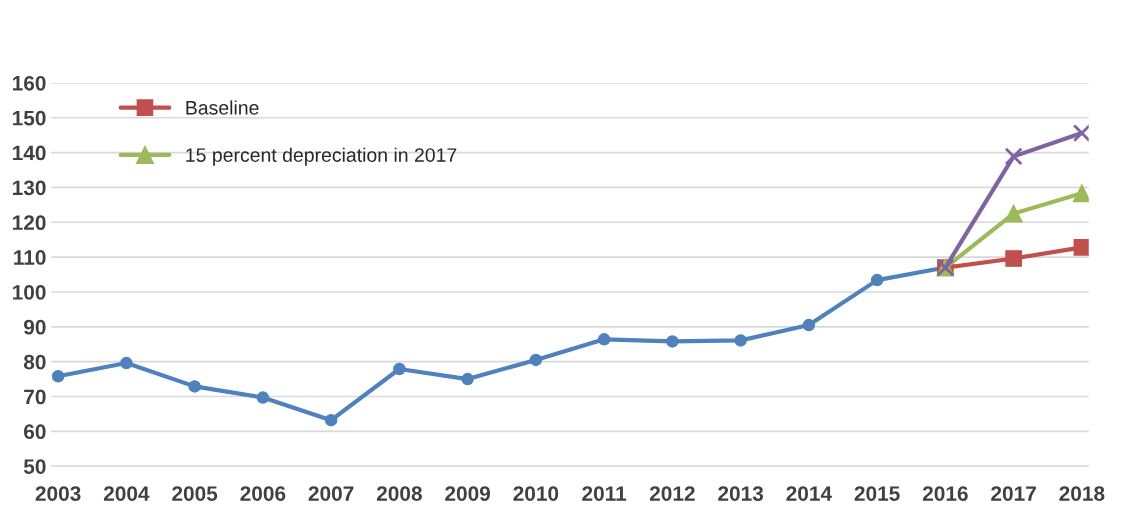  Describe the element at coordinates (195, 493) in the screenshot. I see `x-tick-label: 2005` at that location.